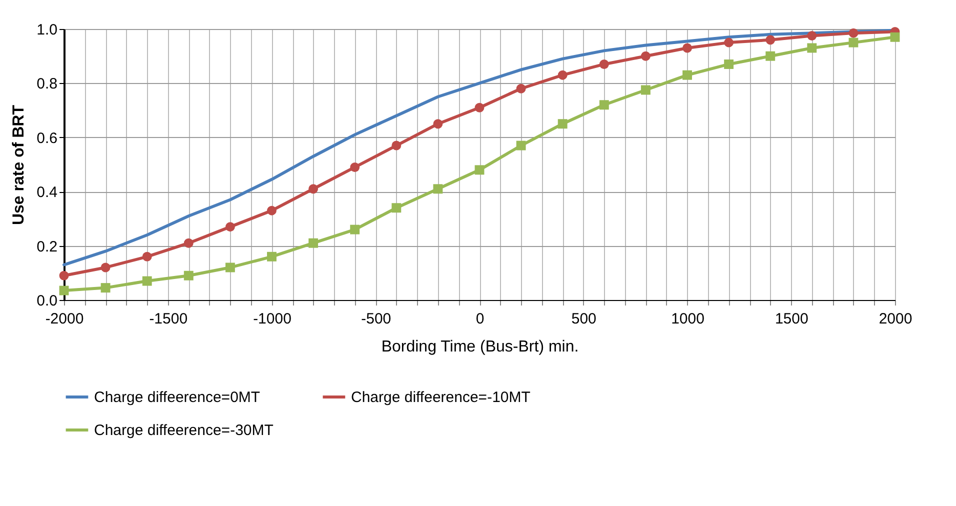 This screenshot has height=506, width=956. What do you see at coordinates (687, 319) in the screenshot?
I see `x-tick-label: 1000` at bounding box center [687, 319].